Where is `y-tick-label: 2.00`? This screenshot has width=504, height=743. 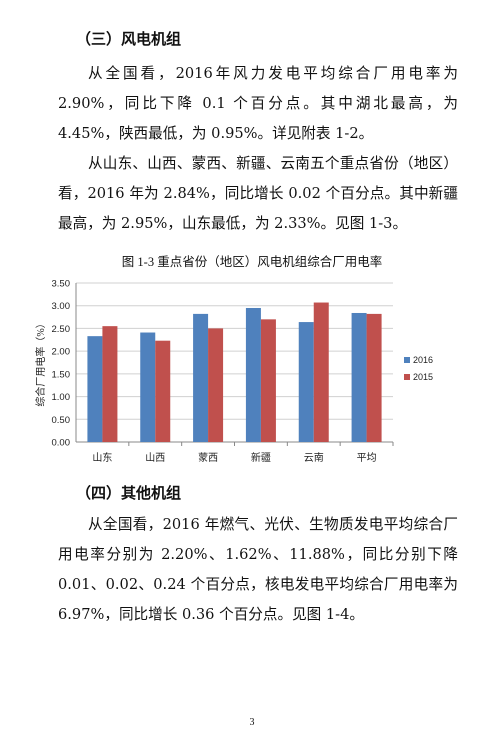
y-tick-label: 2.00 is located at coordinates (61, 352).